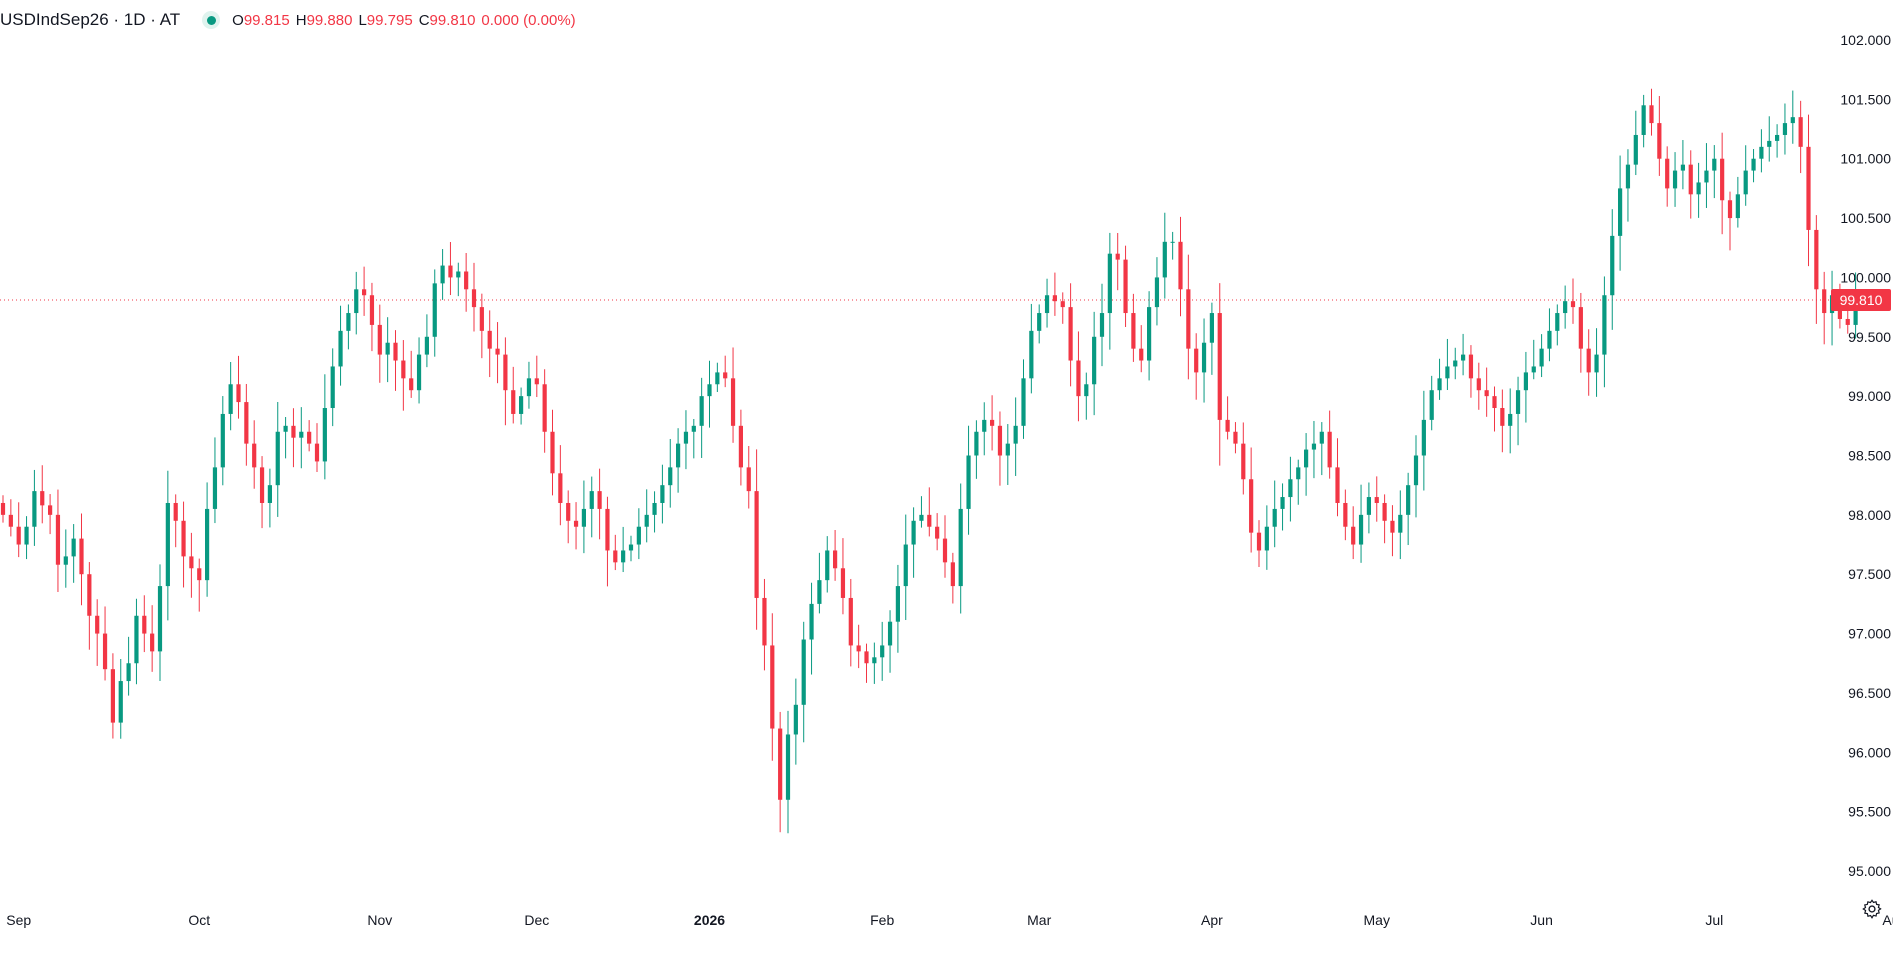  I want to click on high-value: 99.880, so click(329, 20).